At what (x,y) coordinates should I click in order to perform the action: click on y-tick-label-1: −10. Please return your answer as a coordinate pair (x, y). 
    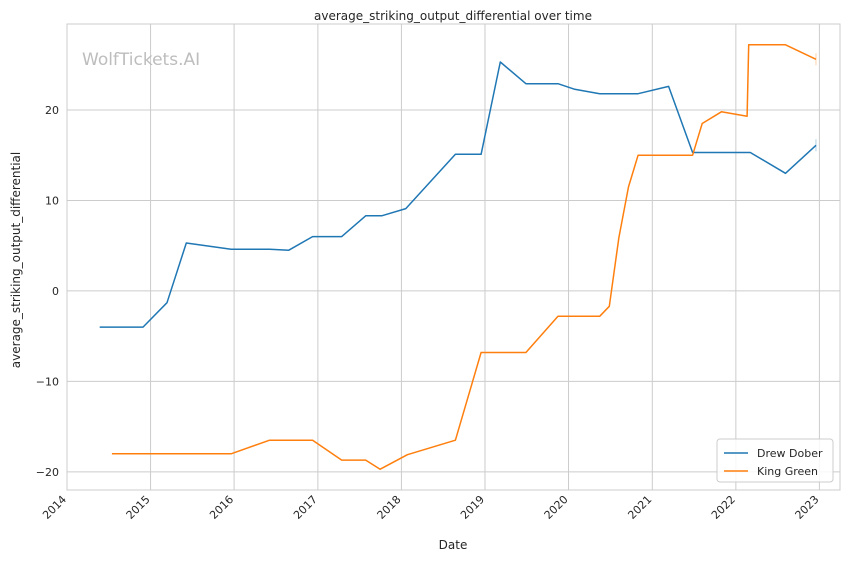
    Looking at the image, I should click on (47, 381).